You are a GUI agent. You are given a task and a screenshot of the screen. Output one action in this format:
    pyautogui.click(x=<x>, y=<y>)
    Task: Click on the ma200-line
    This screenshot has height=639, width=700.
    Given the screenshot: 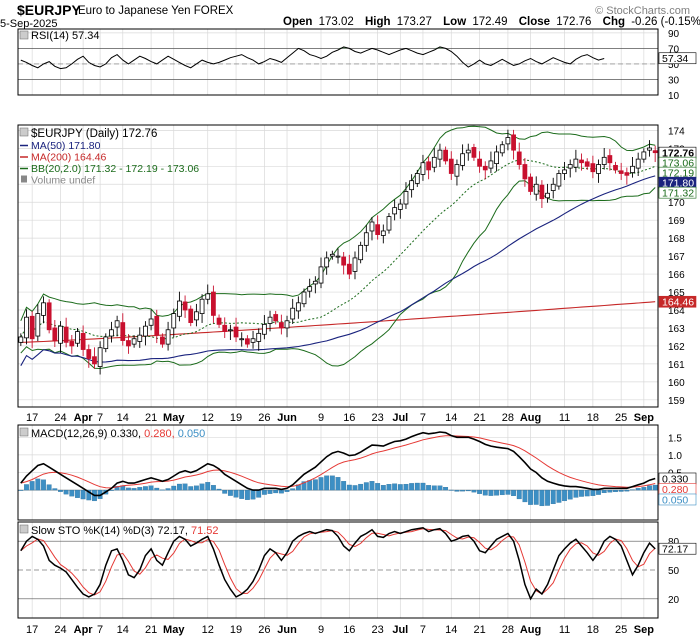 What is the action you would take?
    pyautogui.click(x=338, y=322)
    